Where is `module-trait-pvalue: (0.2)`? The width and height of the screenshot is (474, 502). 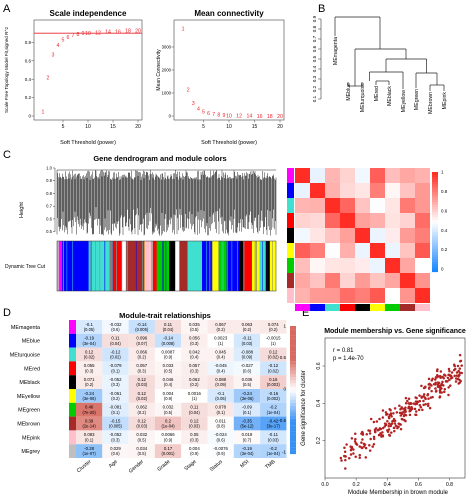
module-trait-pvalue: (0.2) is located at coordinates (220, 329).